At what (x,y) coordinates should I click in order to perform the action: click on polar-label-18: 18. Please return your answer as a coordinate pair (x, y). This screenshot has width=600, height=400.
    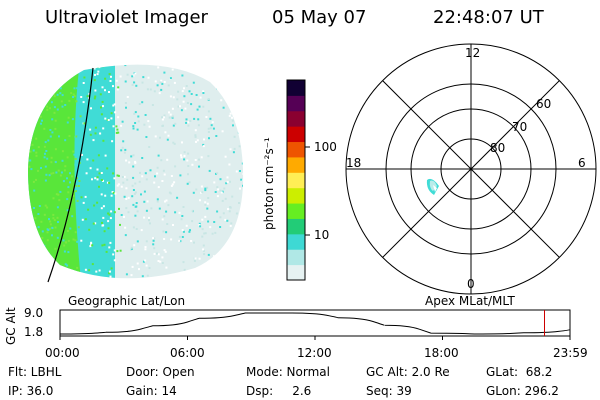
    Looking at the image, I should click on (354, 163).